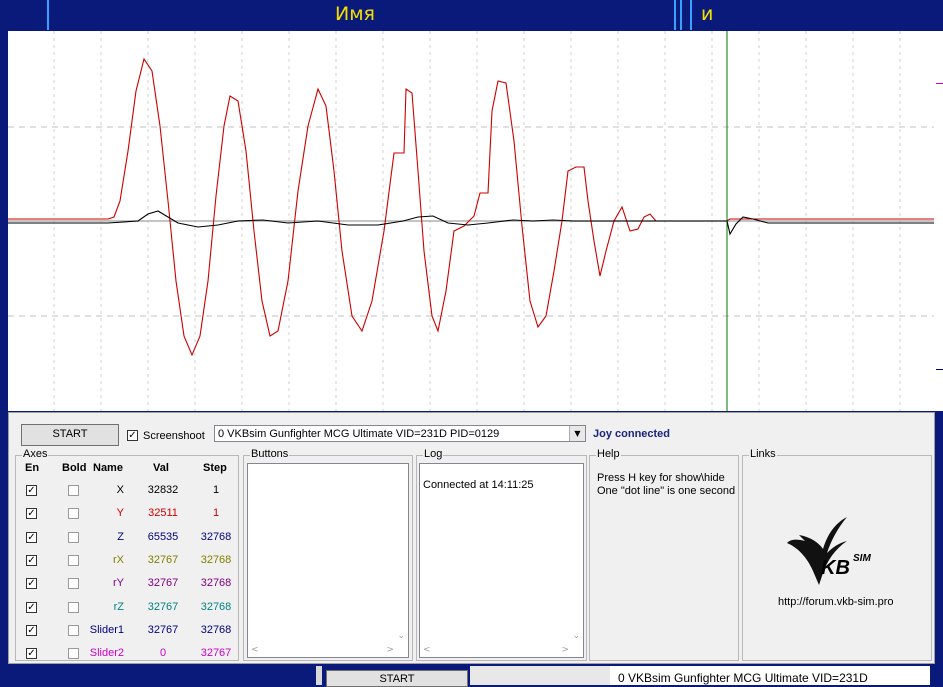 The width and height of the screenshot is (943, 687). Describe the element at coordinates (35, 454) in the screenshot. I see `axes-group-title: Axes` at that location.